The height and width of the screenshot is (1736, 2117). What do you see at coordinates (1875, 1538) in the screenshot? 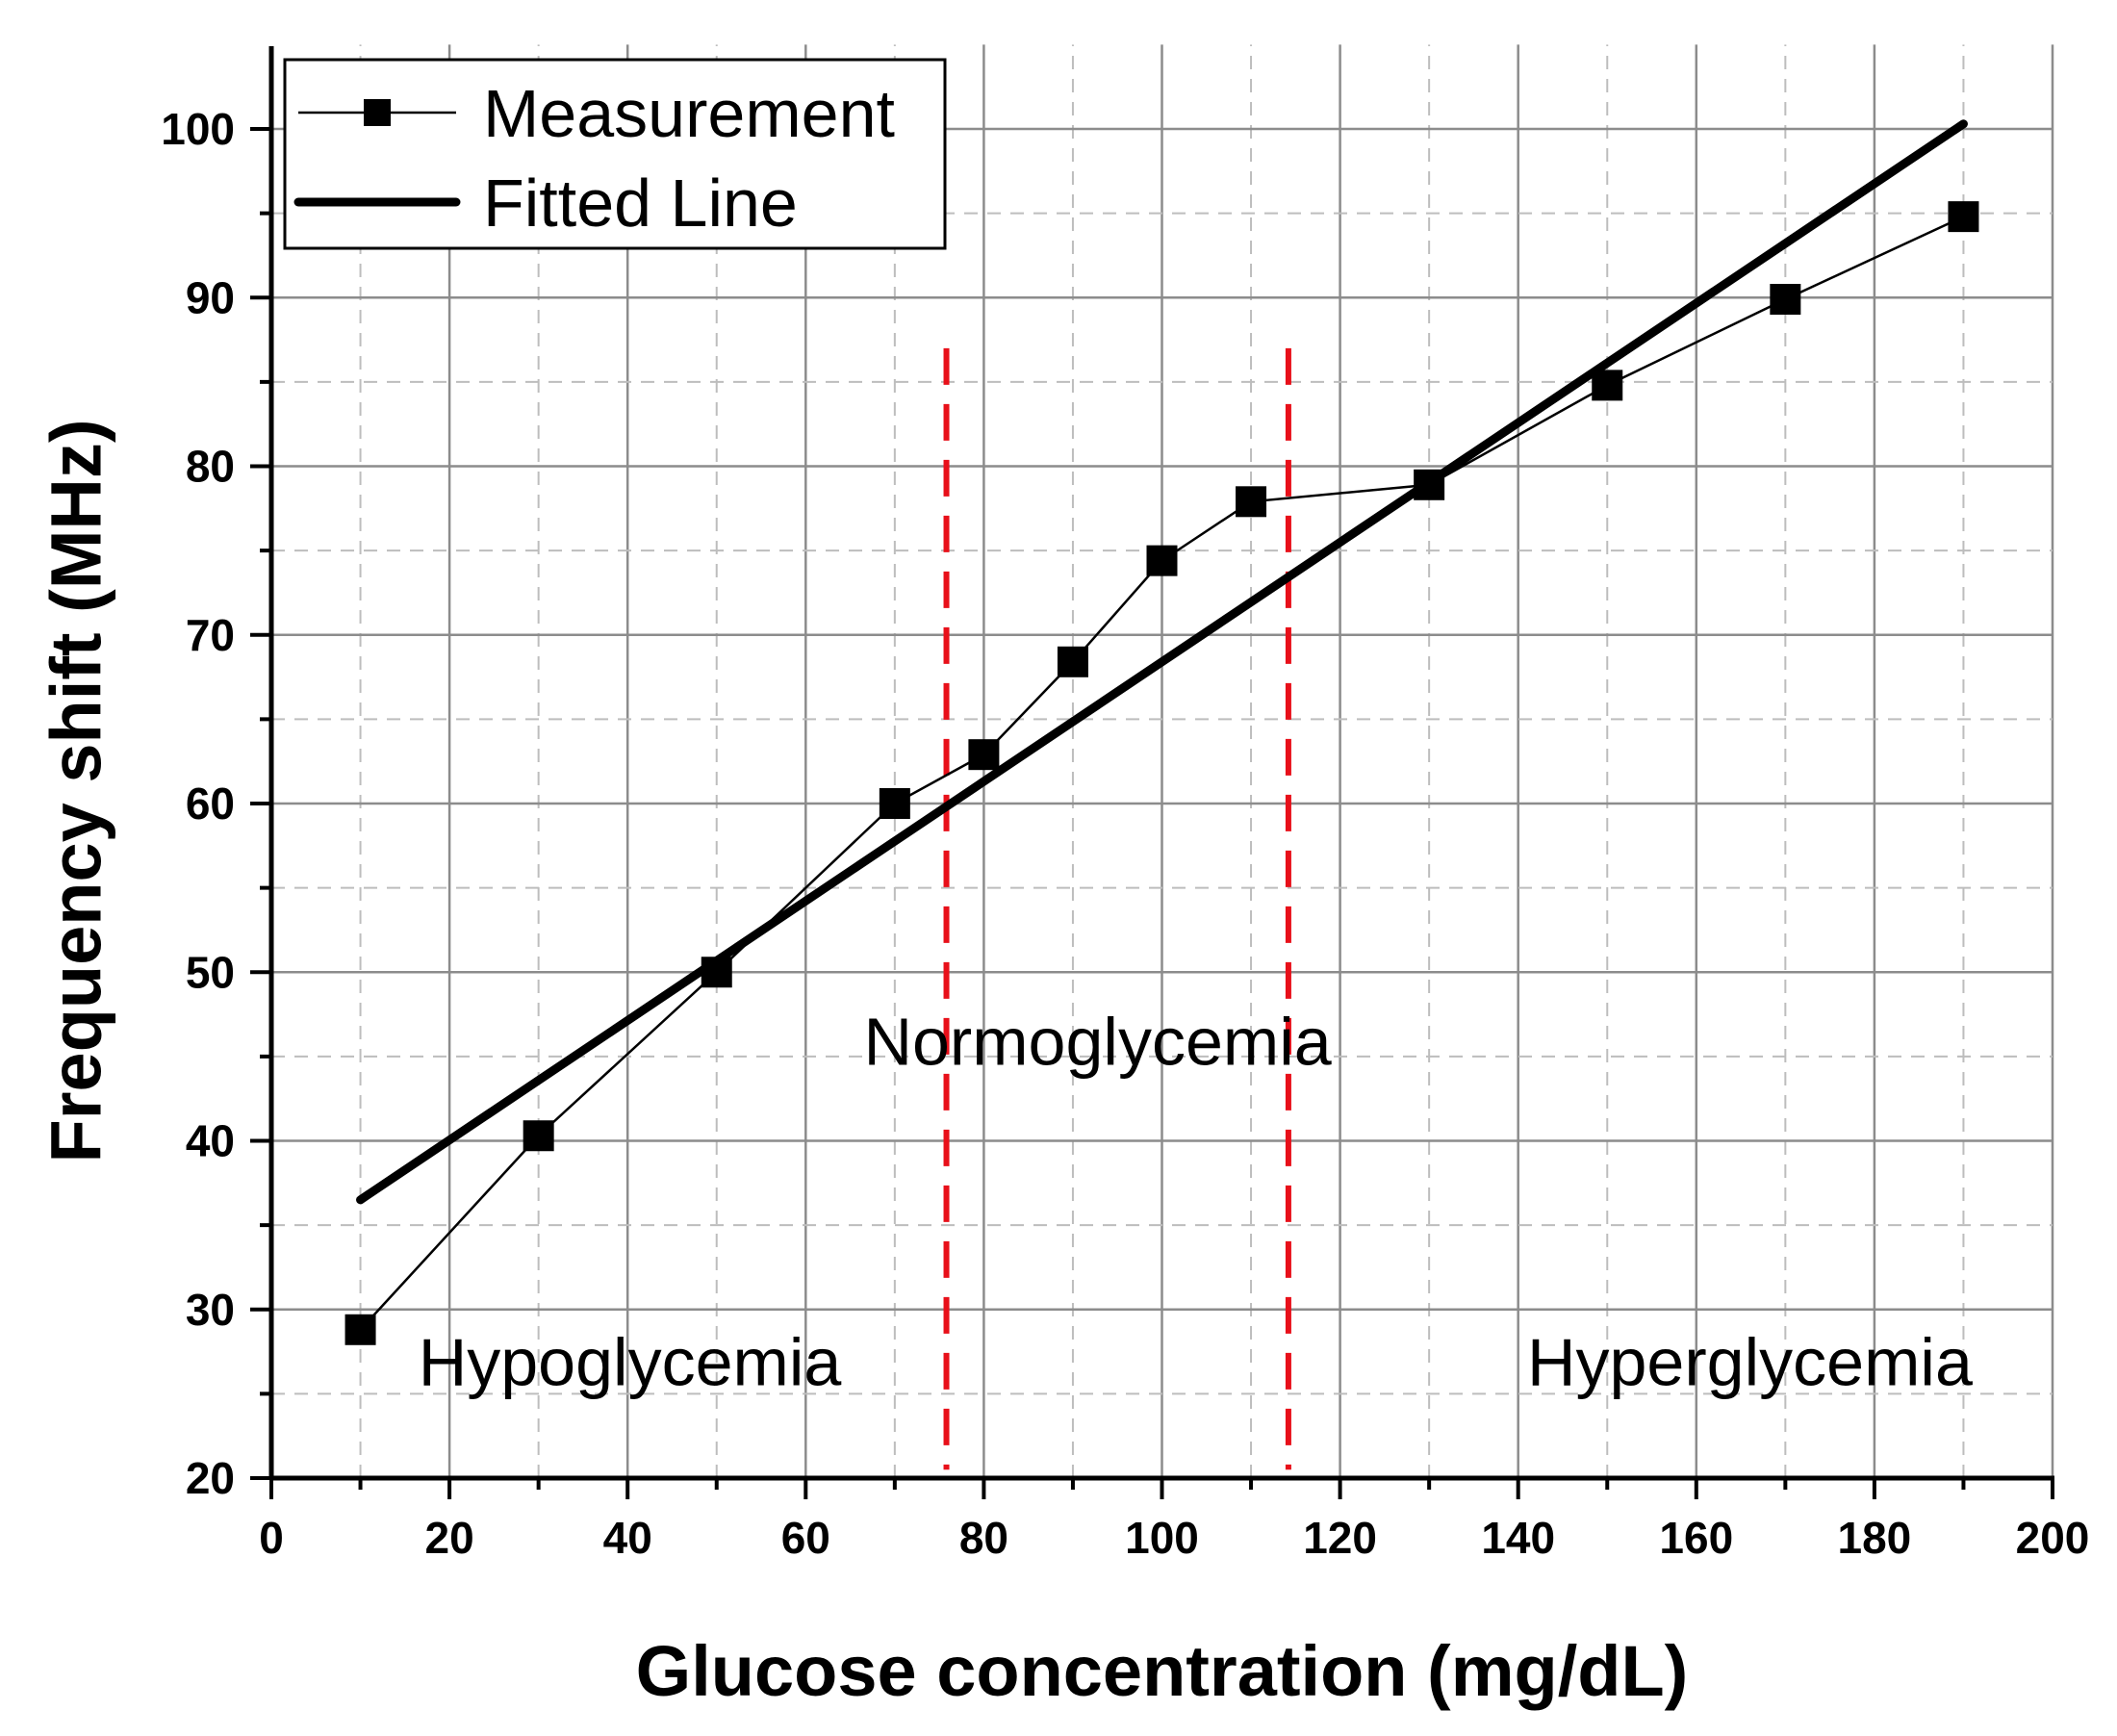
I see `x-tick-label: 180` at bounding box center [1875, 1538].